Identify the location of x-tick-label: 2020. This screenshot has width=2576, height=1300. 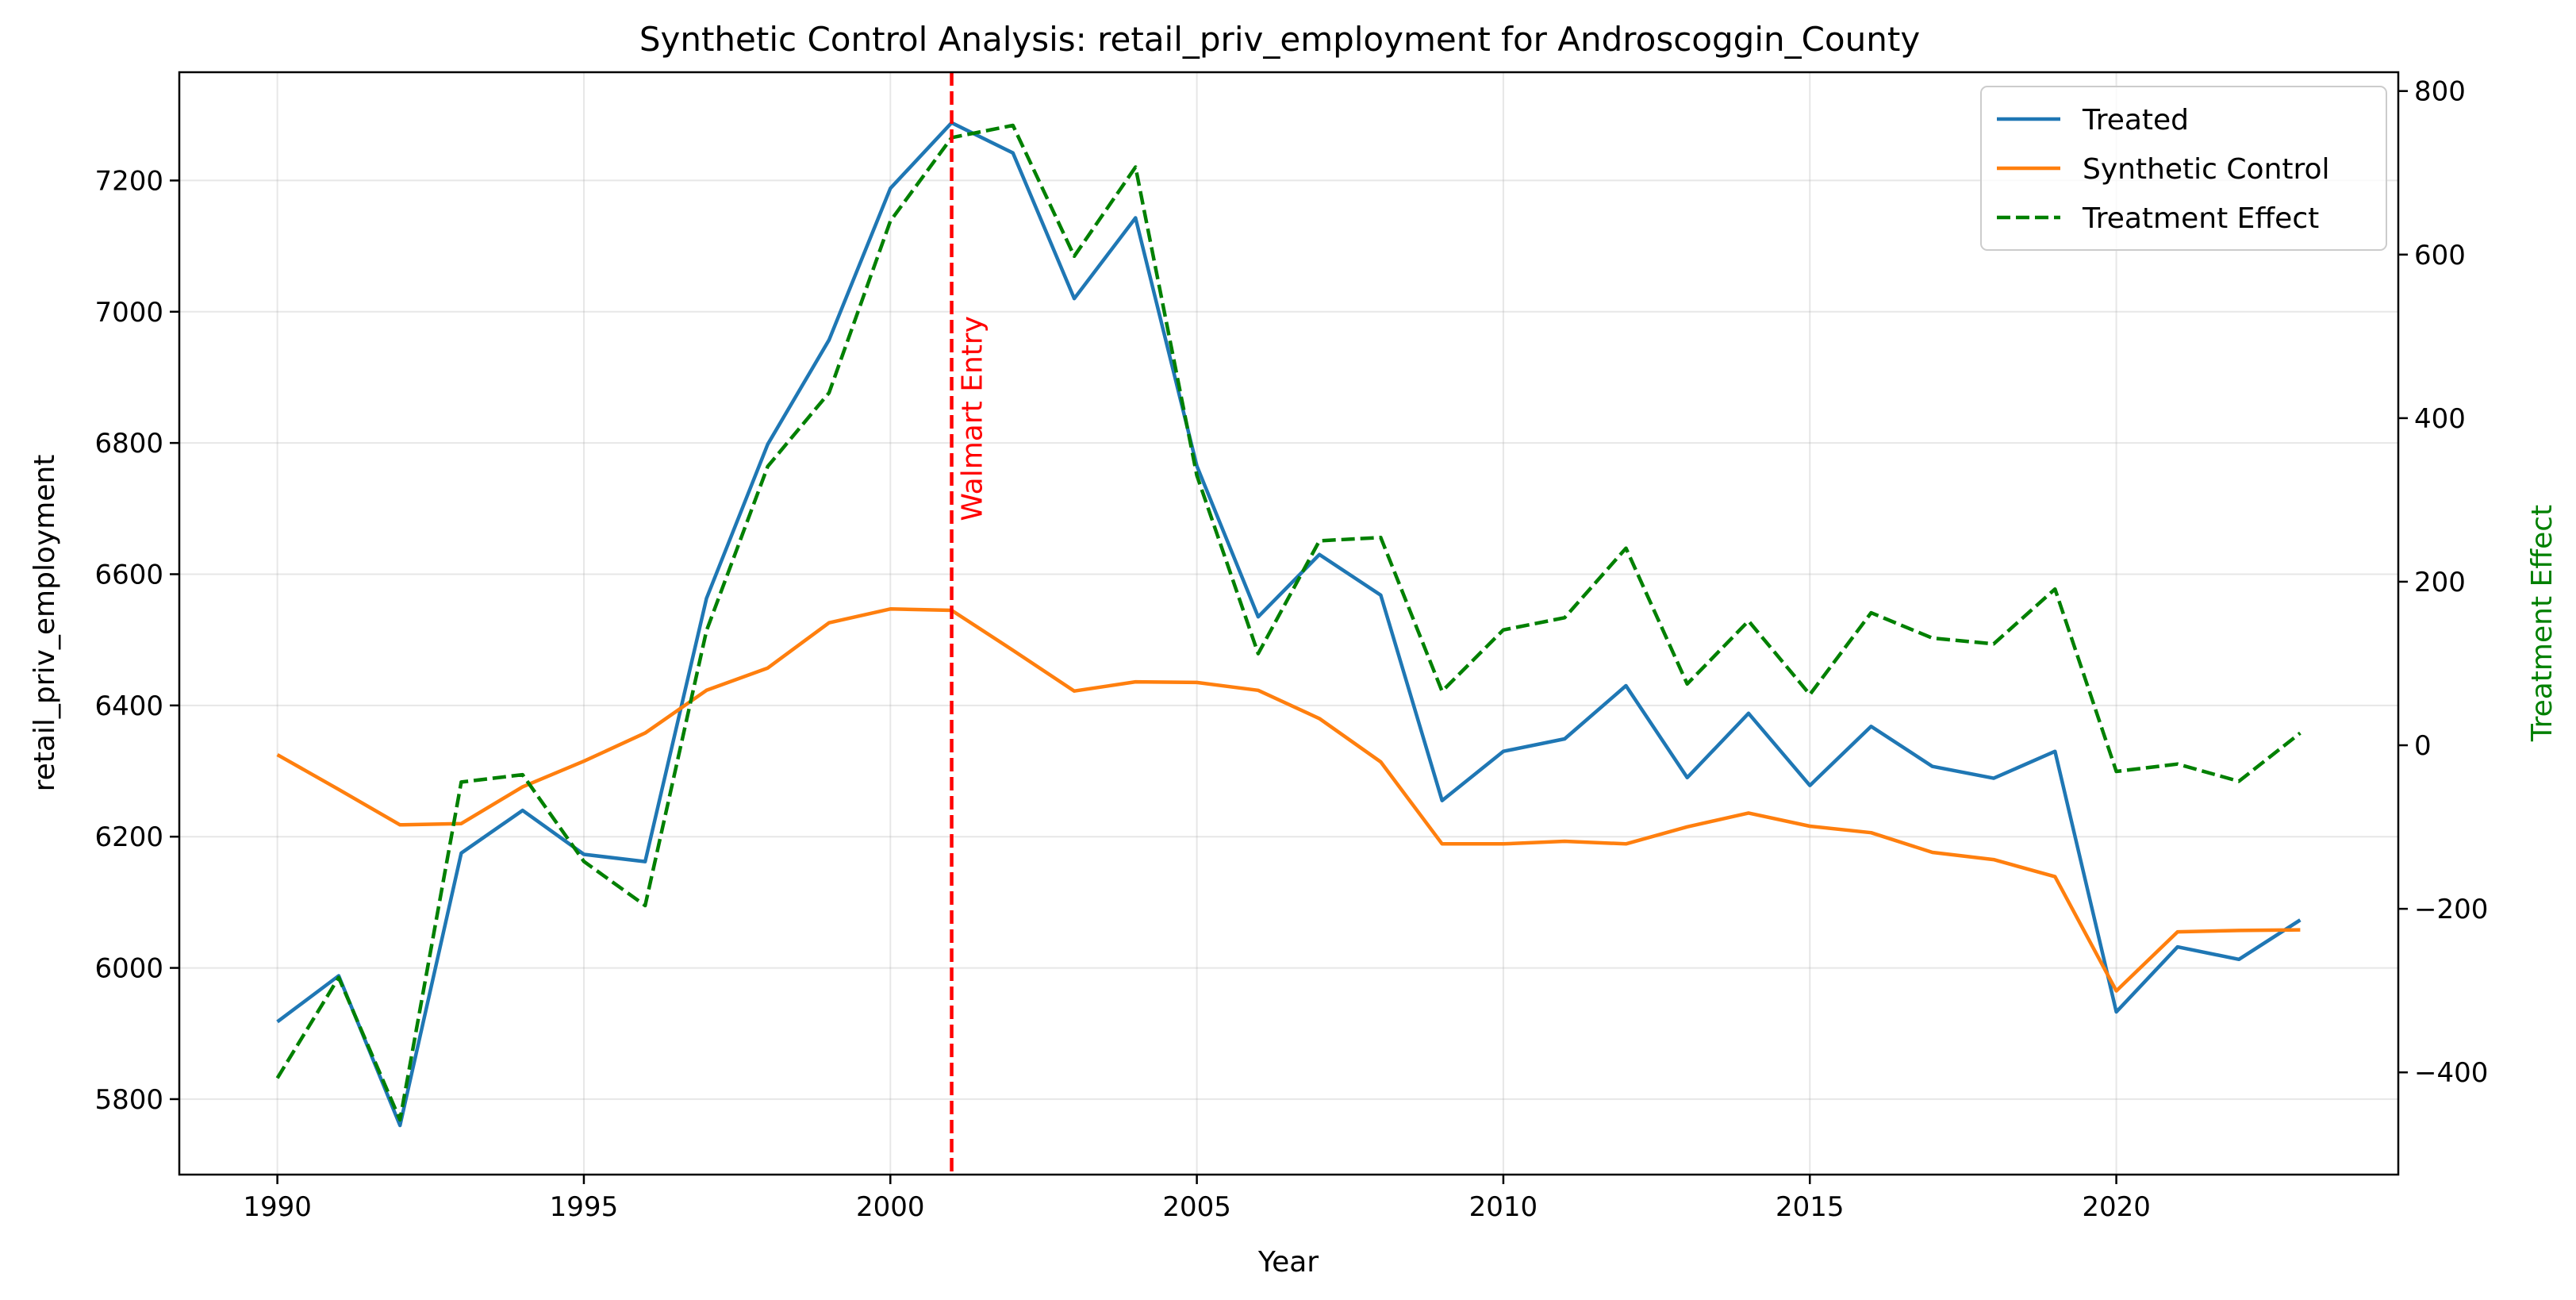
(2116, 1207).